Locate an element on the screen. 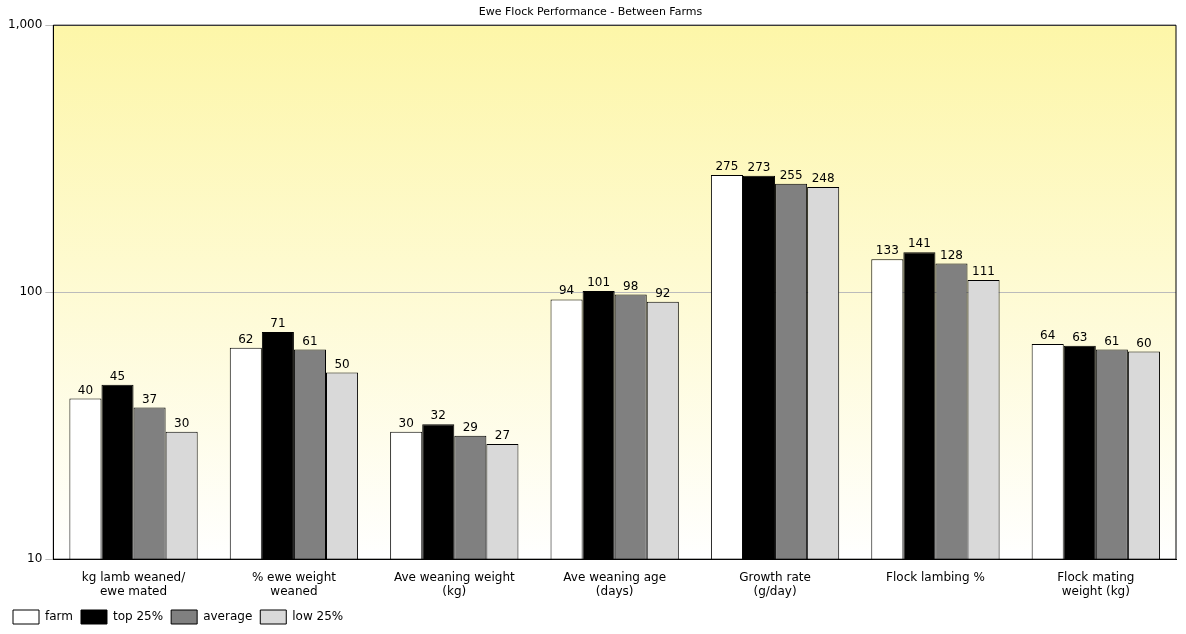 This screenshot has width=1186, height=634. data-label: 32 is located at coordinates (438, 415).